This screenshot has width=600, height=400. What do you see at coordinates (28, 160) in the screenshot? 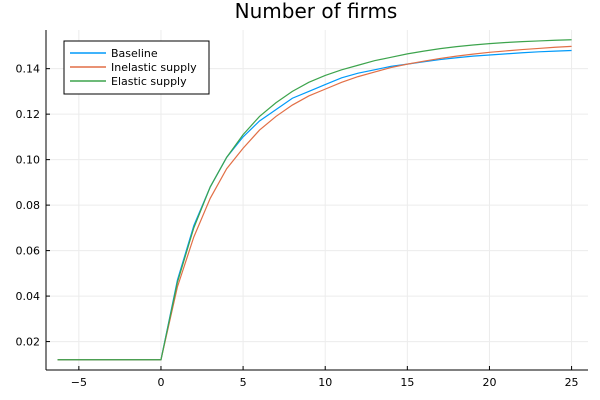
I see `y-tick-label: 0.10` at bounding box center [28, 160].